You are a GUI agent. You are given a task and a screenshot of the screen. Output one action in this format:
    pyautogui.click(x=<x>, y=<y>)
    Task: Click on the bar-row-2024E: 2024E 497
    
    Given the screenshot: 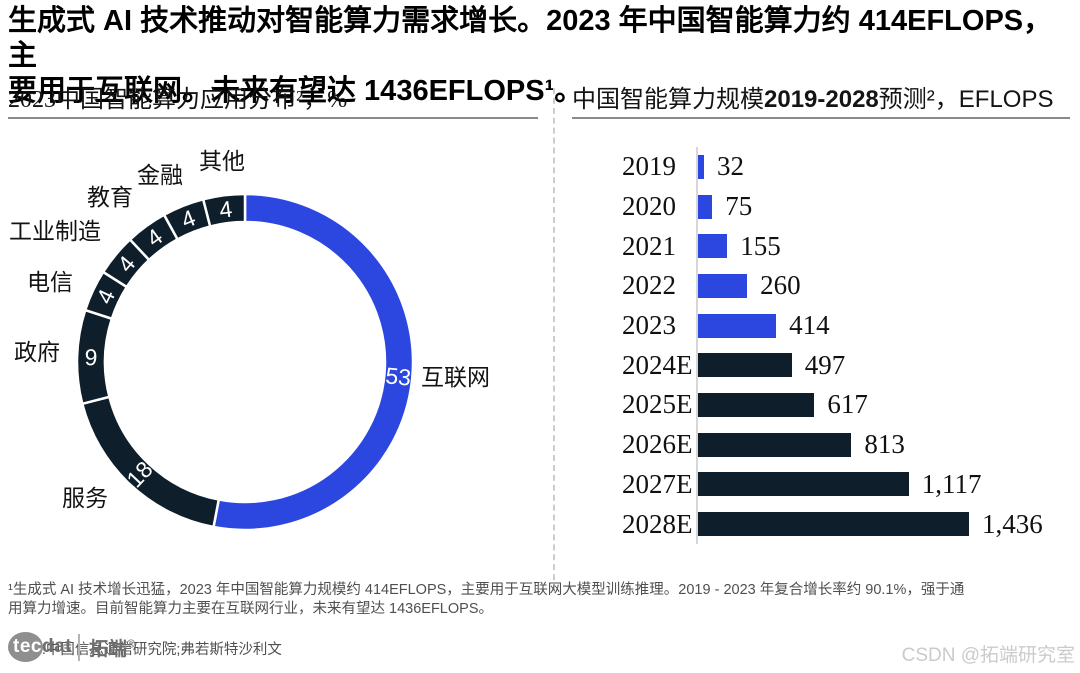 What is the action you would take?
    pyautogui.click(x=847, y=365)
    